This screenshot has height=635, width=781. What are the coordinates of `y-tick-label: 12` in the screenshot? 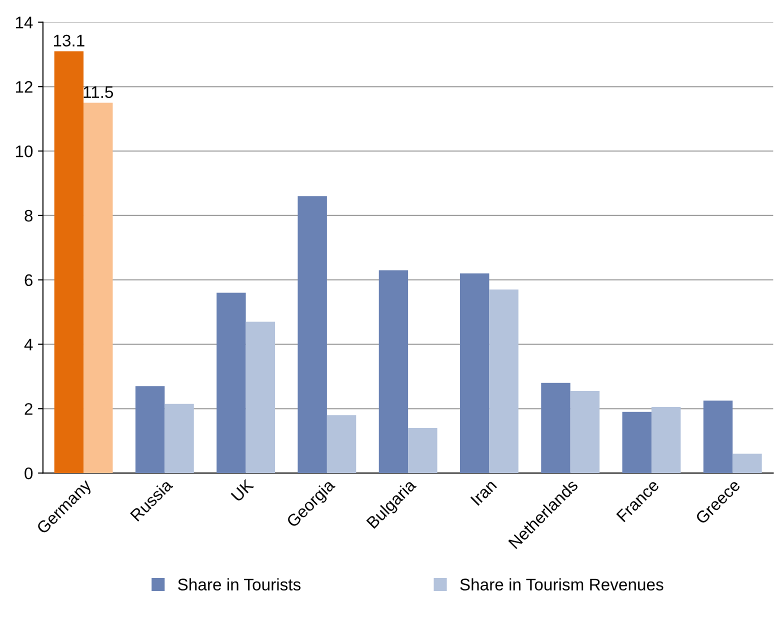 It's located at (24, 87).